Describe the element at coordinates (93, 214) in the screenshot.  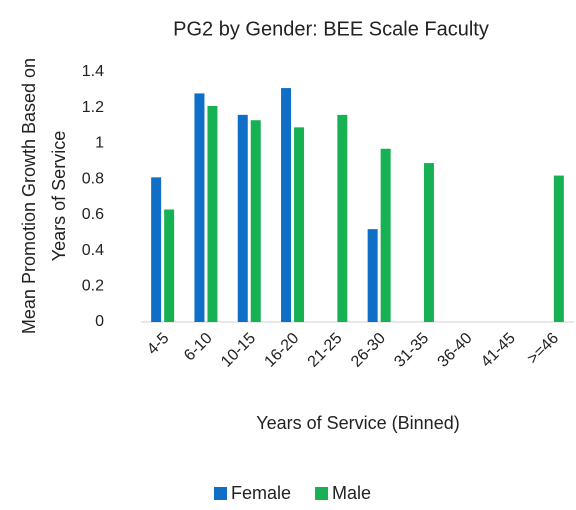
I see `y-tick-label: 0.6` at that location.